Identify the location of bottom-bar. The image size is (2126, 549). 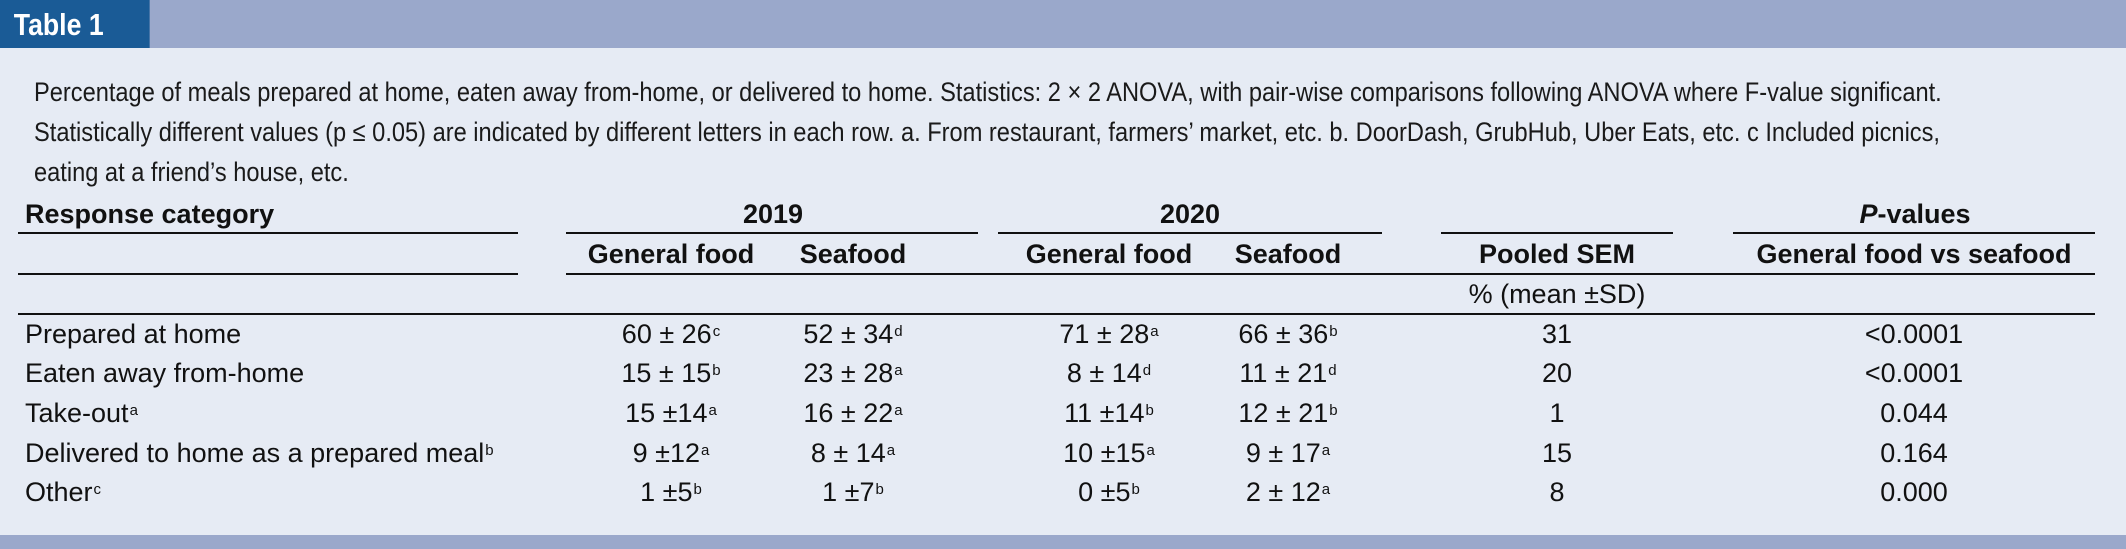
(1063, 542).